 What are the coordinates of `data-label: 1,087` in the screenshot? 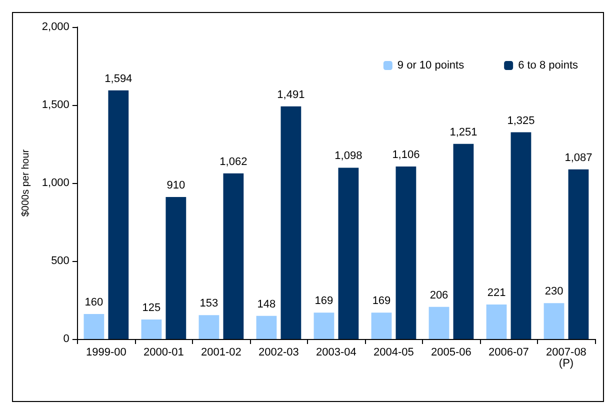 It's located at (578, 158).